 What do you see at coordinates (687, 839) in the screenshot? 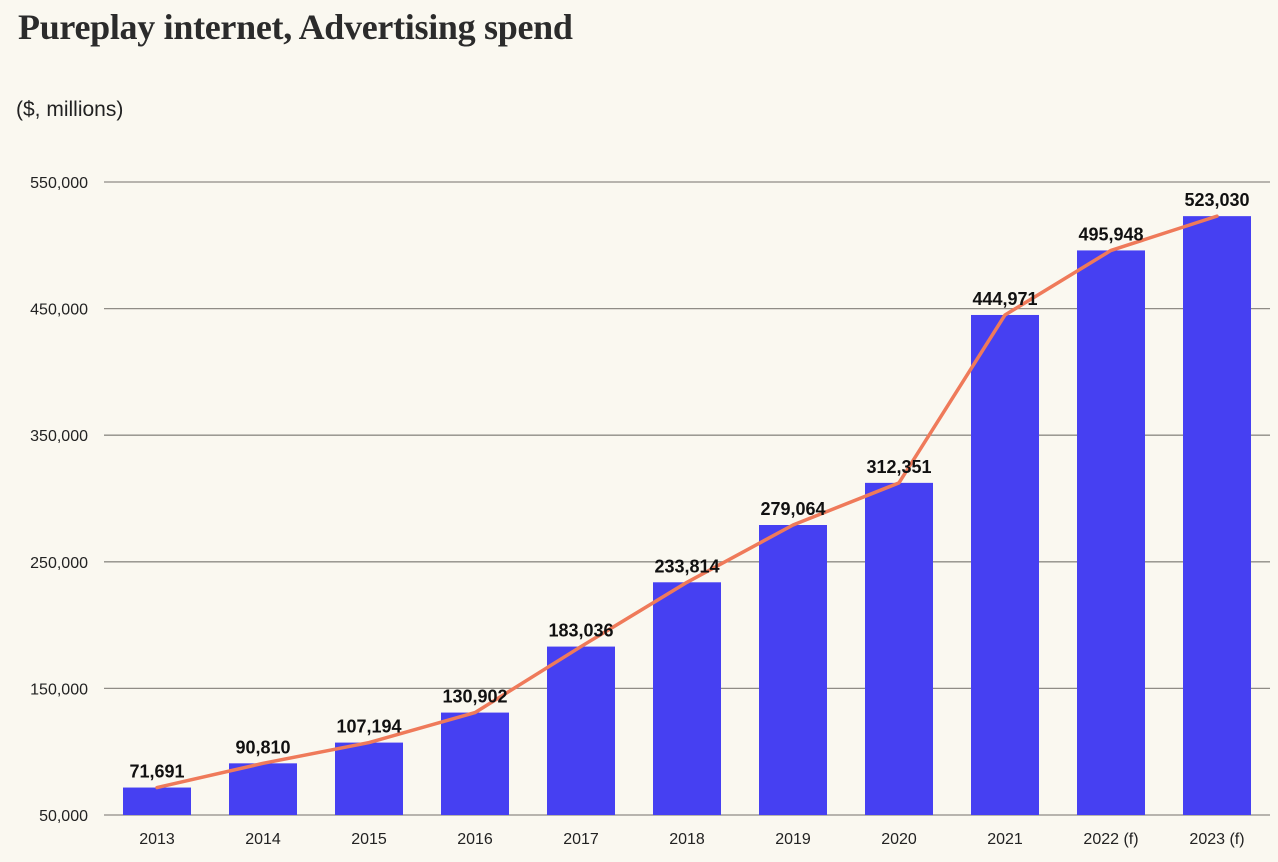
I see `x-tick-label: 2018` at bounding box center [687, 839].